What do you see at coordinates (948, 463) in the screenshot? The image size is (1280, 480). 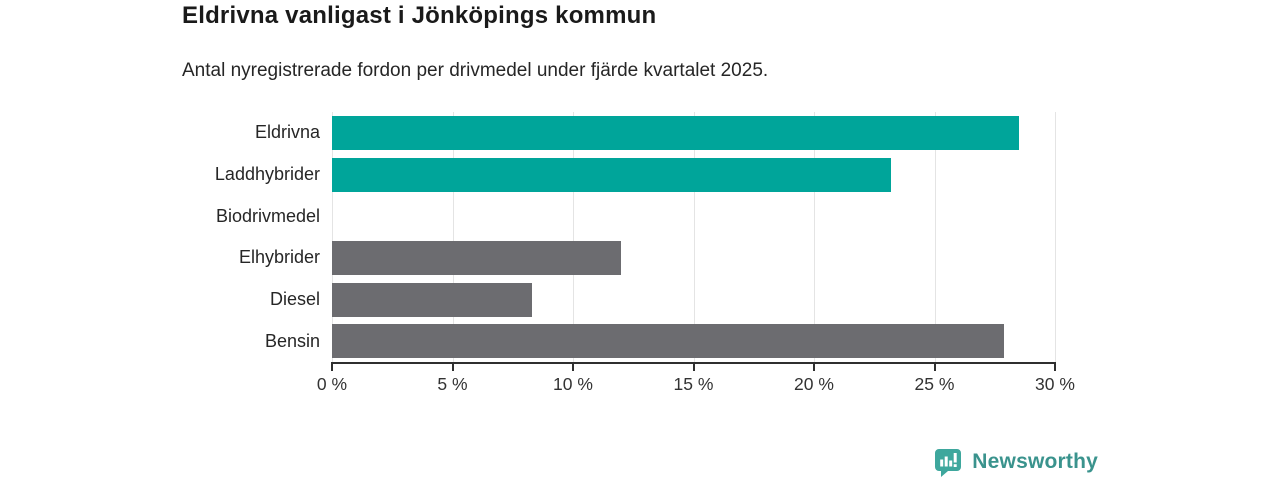 I see `newsworthy-icon` at bounding box center [948, 463].